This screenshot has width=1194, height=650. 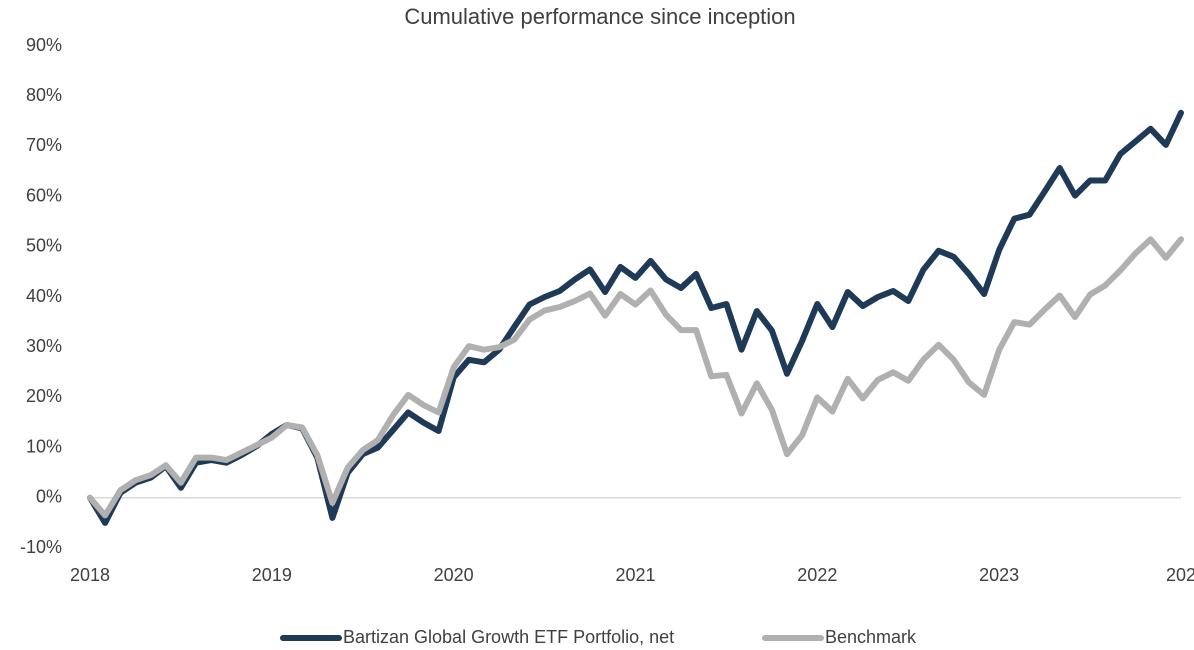 I want to click on y-tick-label: 10%, so click(x=44, y=446).